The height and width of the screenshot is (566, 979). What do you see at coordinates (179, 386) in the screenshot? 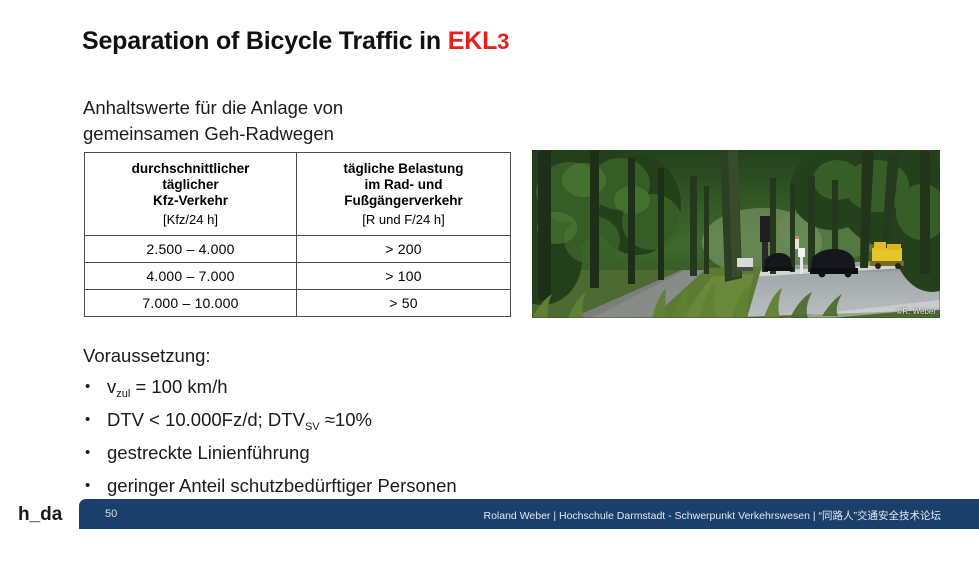
I see `condition-text-post: = 100 km/h` at bounding box center [179, 386].